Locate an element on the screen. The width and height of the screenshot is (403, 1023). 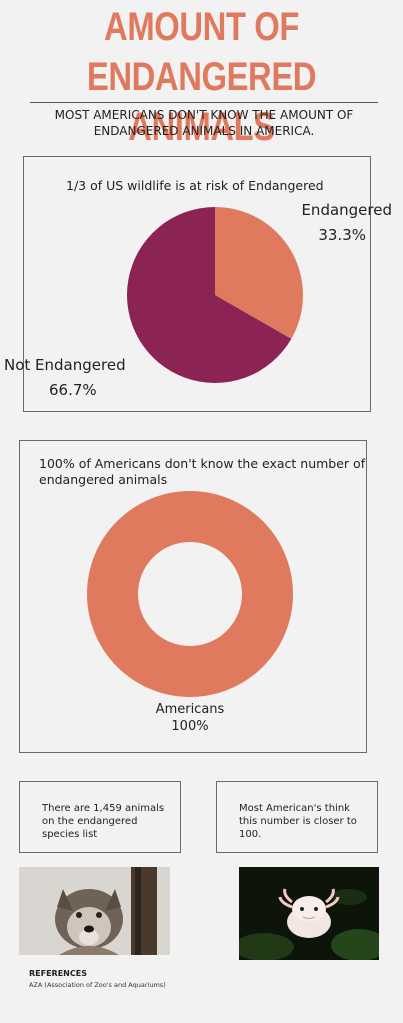
endangered-label: Endangered is located at coordinates (341, 210).